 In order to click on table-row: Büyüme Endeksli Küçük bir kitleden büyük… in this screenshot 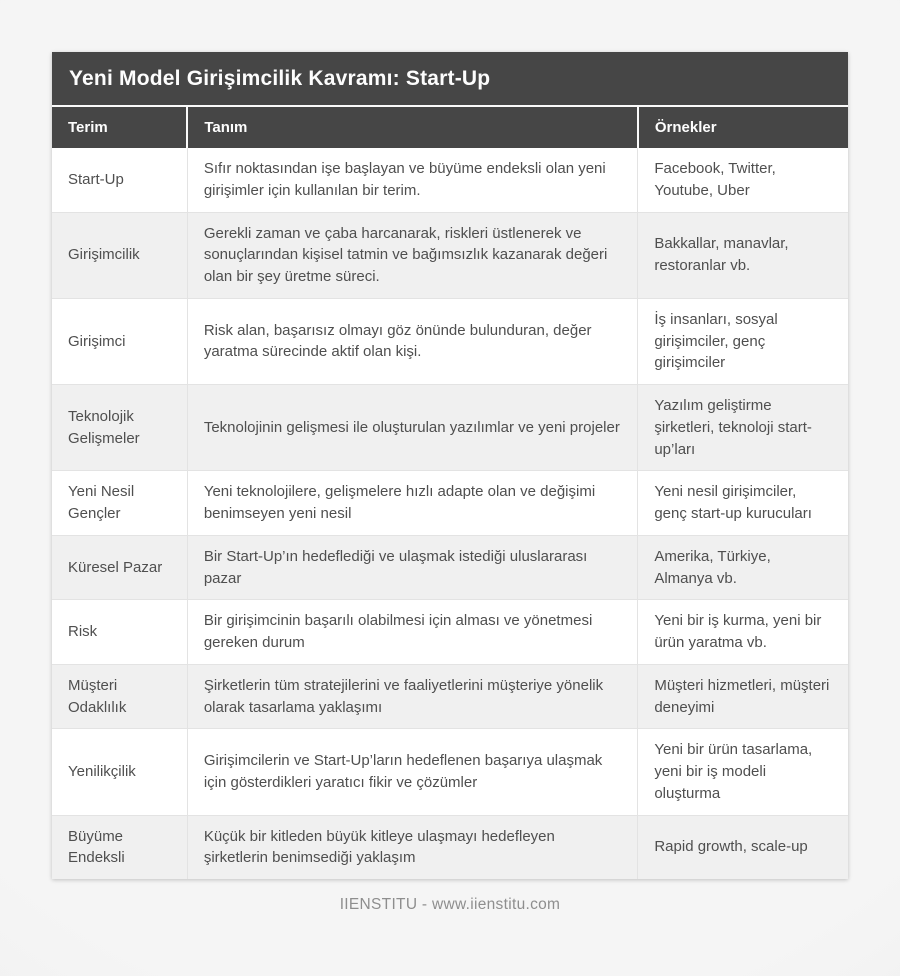, I will do `click(450, 846)`.